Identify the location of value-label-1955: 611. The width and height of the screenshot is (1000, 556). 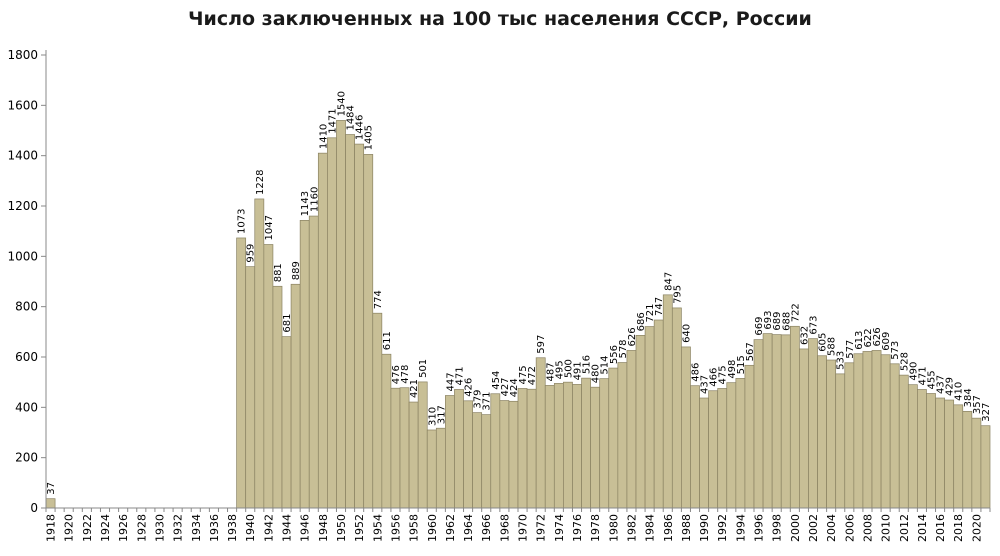
(387, 340).